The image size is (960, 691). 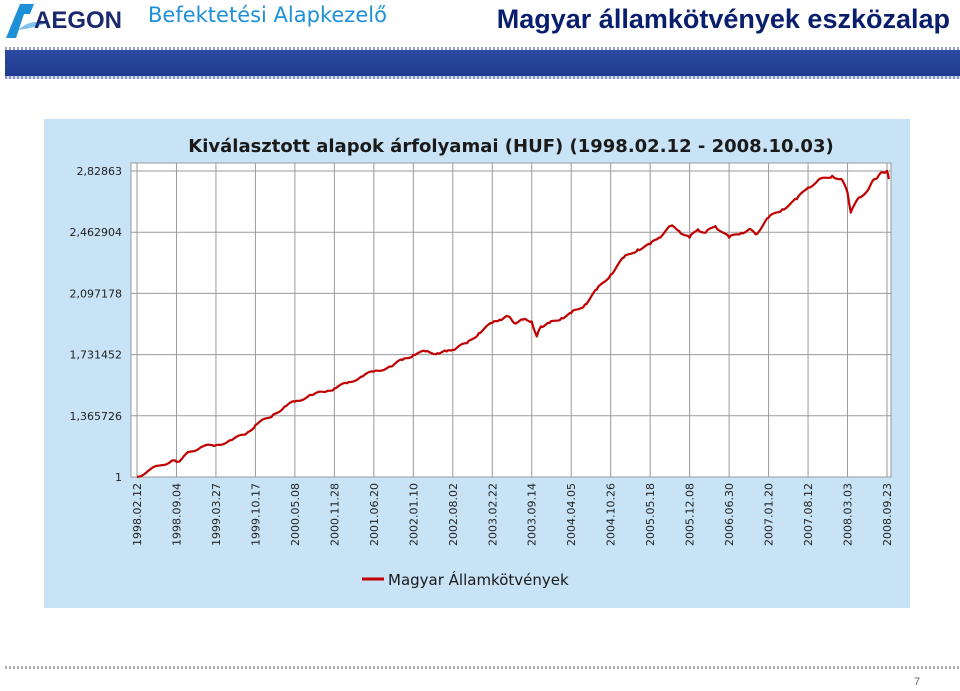 What do you see at coordinates (482, 64) in the screenshot?
I see `header-blue-bar` at bounding box center [482, 64].